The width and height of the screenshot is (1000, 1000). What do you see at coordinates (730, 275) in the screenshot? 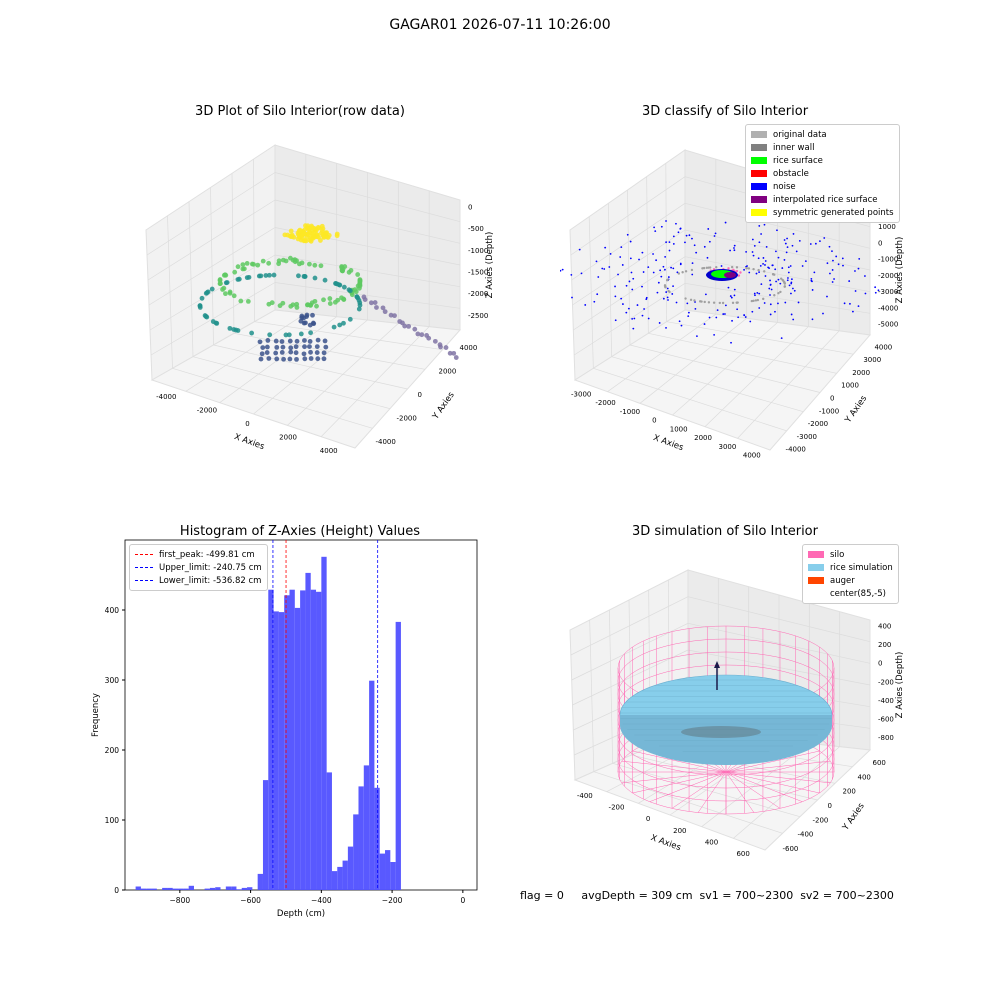
I see `panel2-interpolated-surface` at bounding box center [730, 275].